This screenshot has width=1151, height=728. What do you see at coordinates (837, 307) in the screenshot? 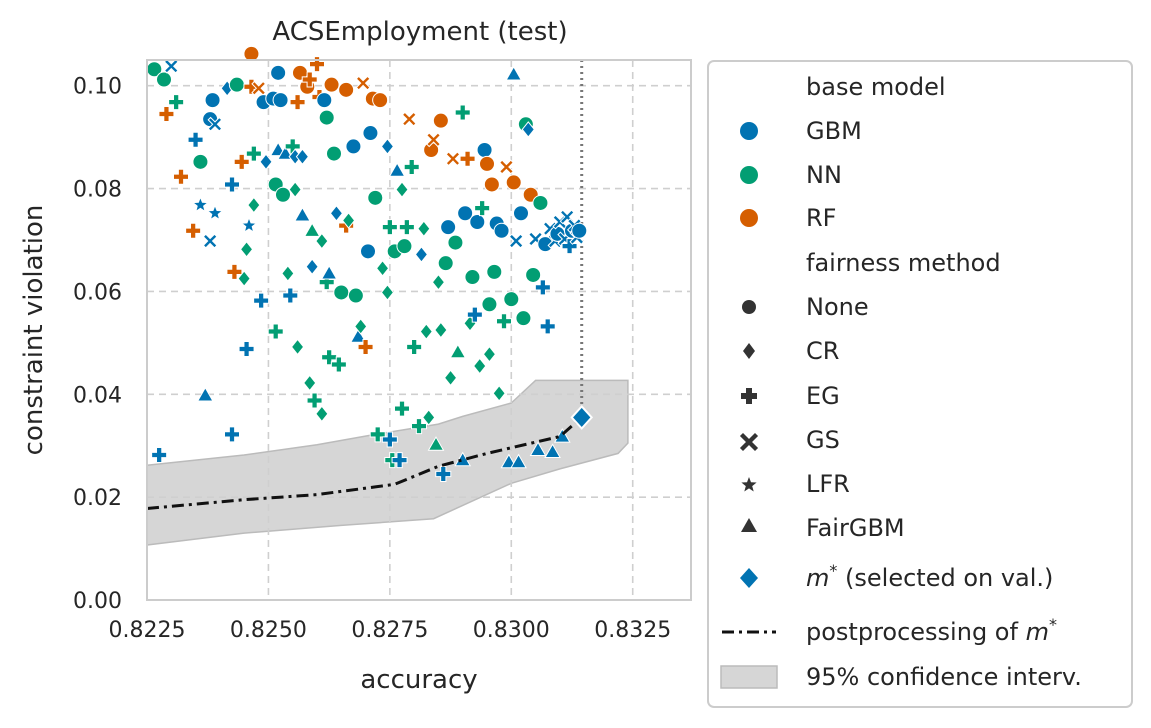
I see `legend-none-label: None` at bounding box center [837, 307].